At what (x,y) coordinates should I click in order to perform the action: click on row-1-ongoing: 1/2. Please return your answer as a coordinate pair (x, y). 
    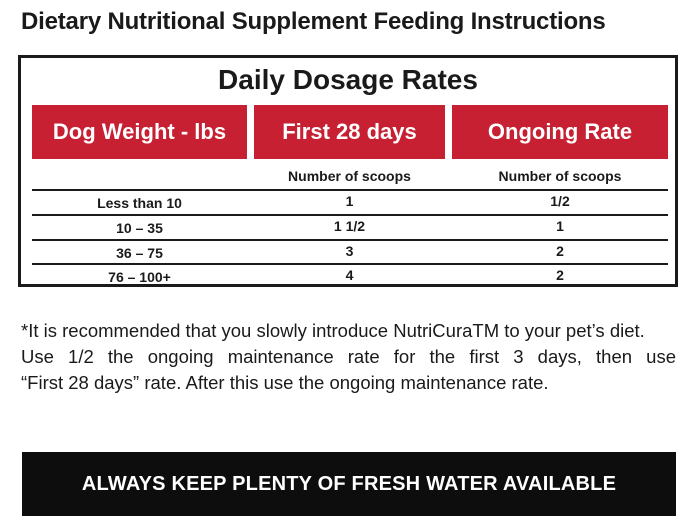
    Looking at the image, I should click on (560, 201).